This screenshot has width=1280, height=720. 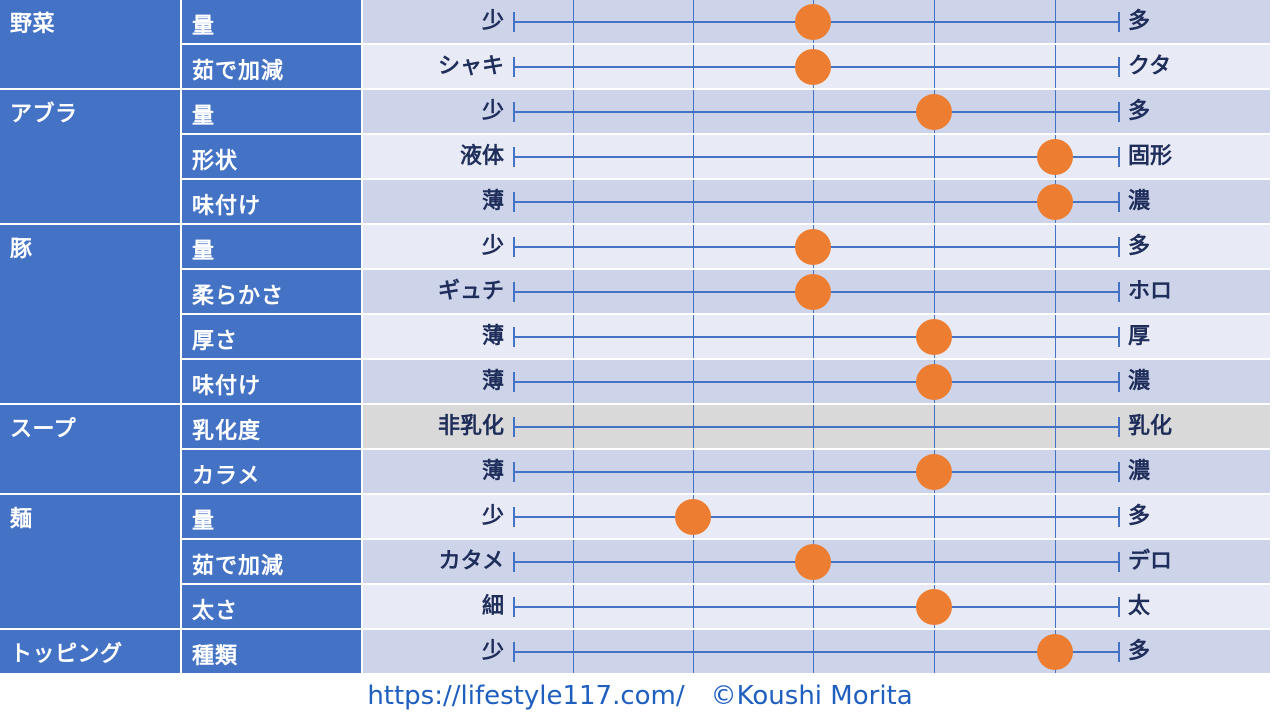 What do you see at coordinates (90, 314) in the screenshot?
I see `category-label: 豚` at bounding box center [90, 314].